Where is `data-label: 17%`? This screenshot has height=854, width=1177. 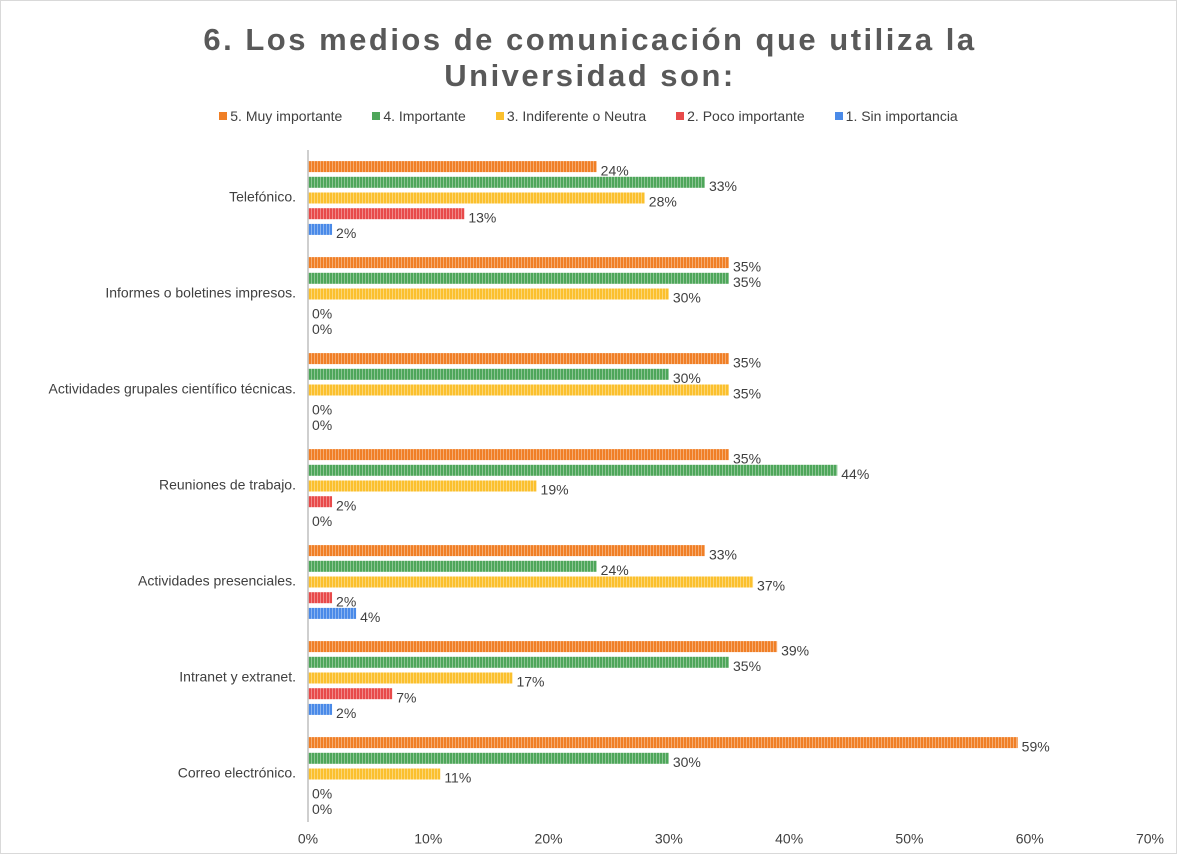 data-label: 17% is located at coordinates (530, 682).